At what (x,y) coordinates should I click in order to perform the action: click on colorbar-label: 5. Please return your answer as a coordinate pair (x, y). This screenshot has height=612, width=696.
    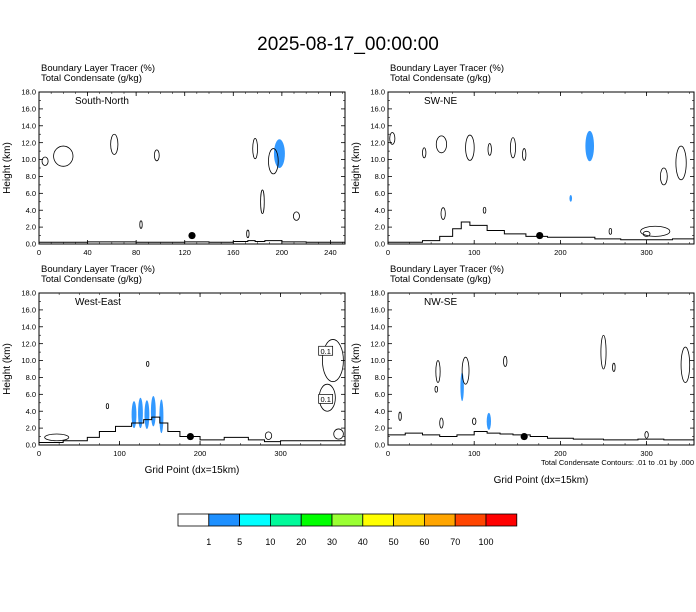
    Looking at the image, I should click on (239, 542).